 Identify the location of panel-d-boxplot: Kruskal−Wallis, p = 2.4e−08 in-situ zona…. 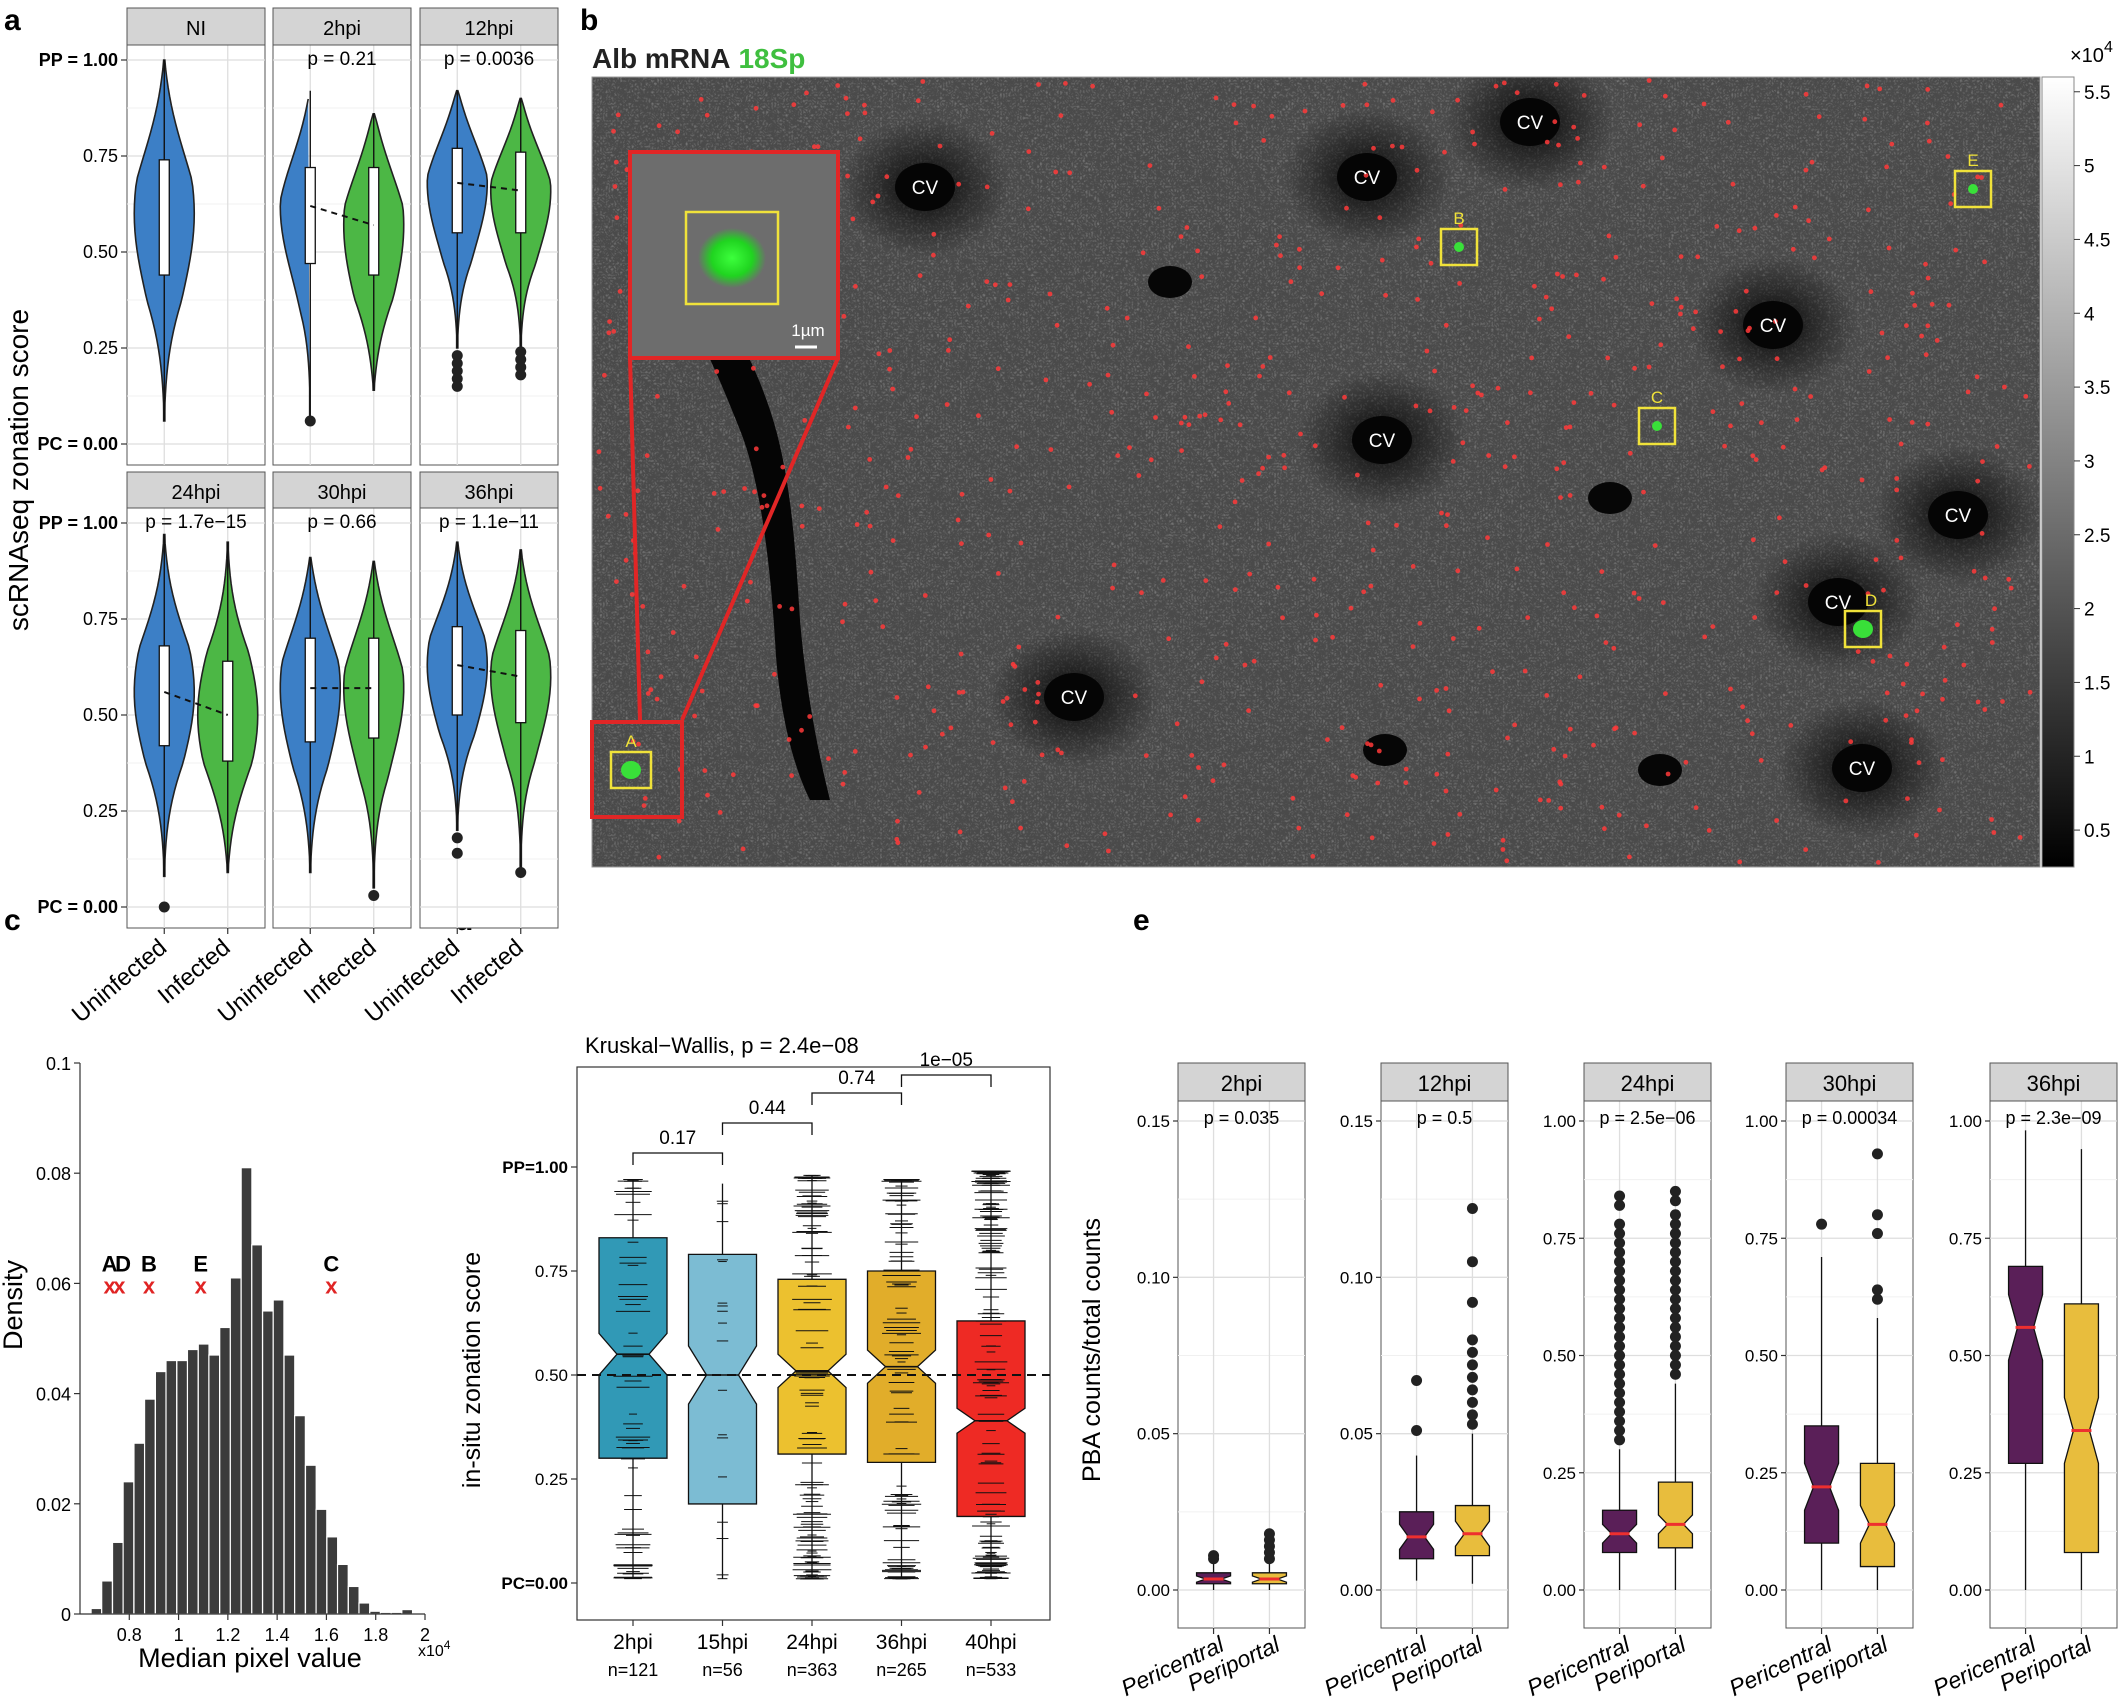
(754, 1356).